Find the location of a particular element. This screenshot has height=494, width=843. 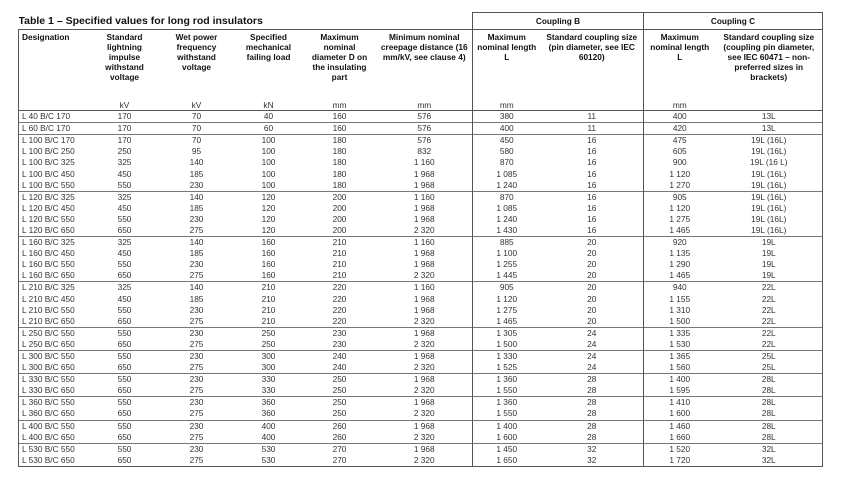

cell: L 120 B/C 325 is located at coordinates (54, 196).